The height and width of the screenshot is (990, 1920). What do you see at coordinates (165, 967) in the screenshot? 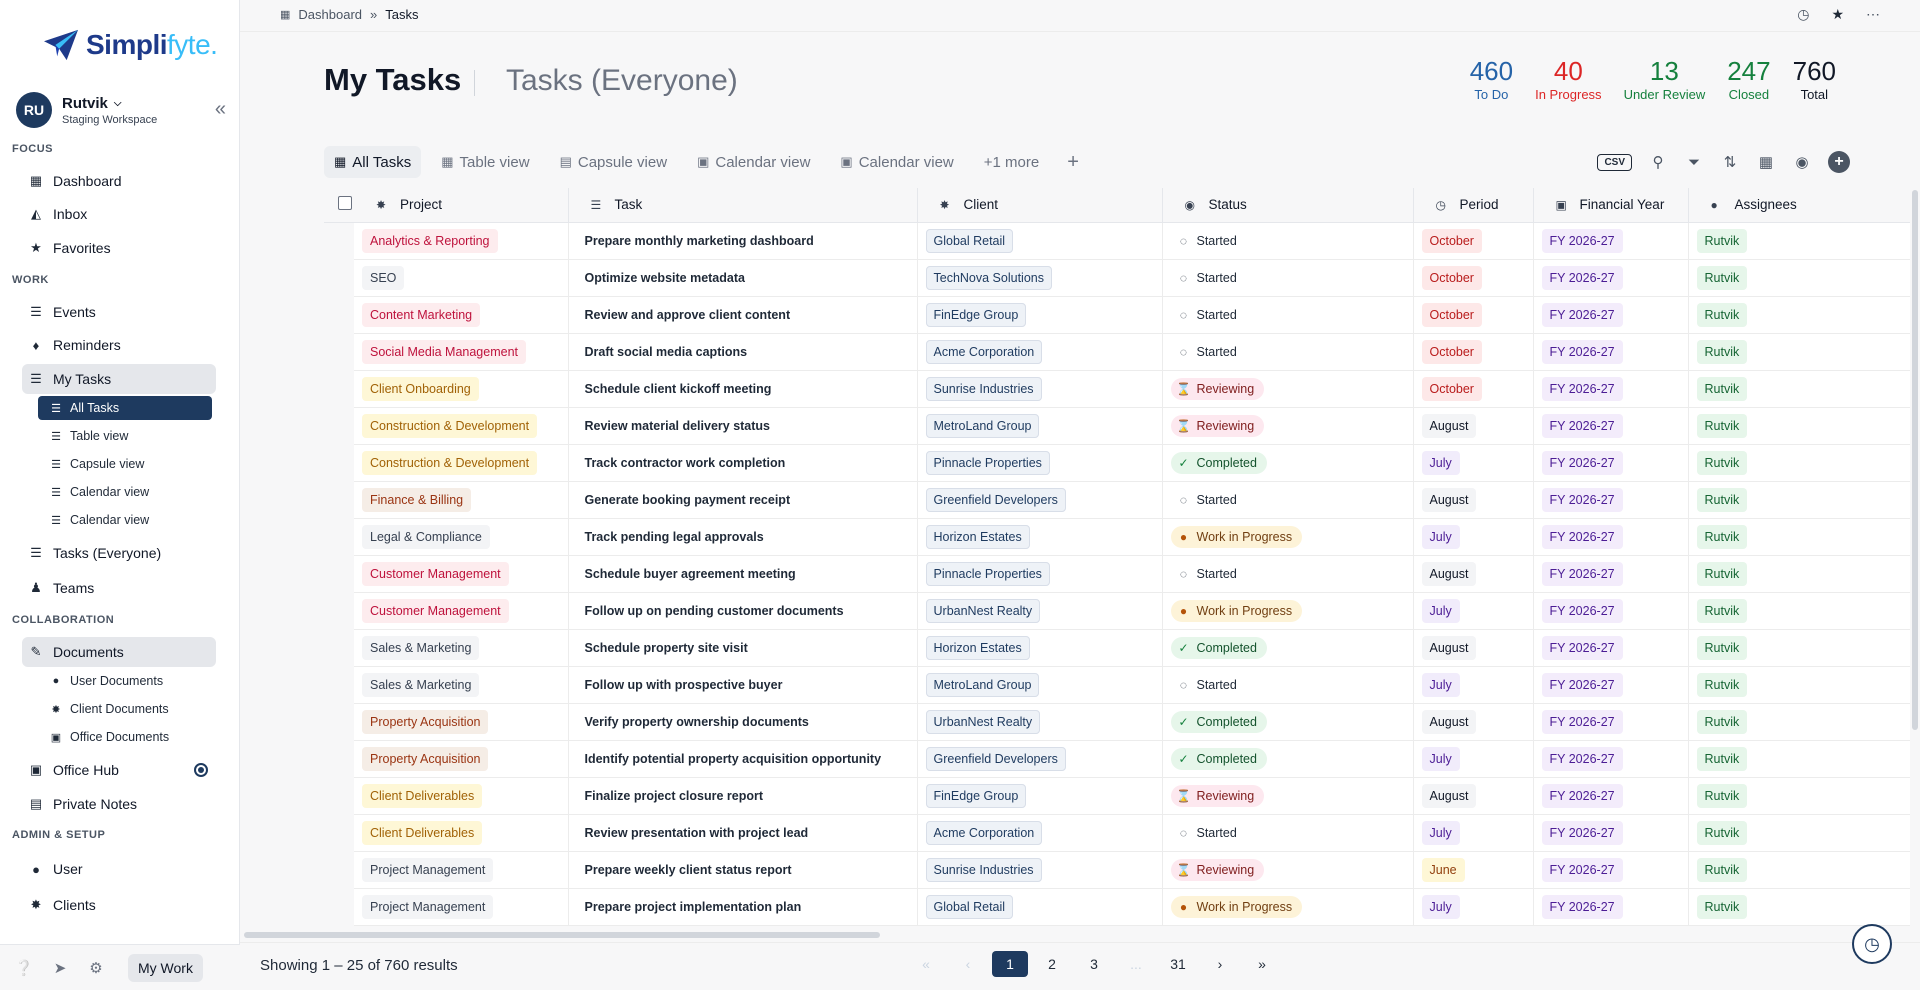
I see `my-work-button: My Work` at bounding box center [165, 967].